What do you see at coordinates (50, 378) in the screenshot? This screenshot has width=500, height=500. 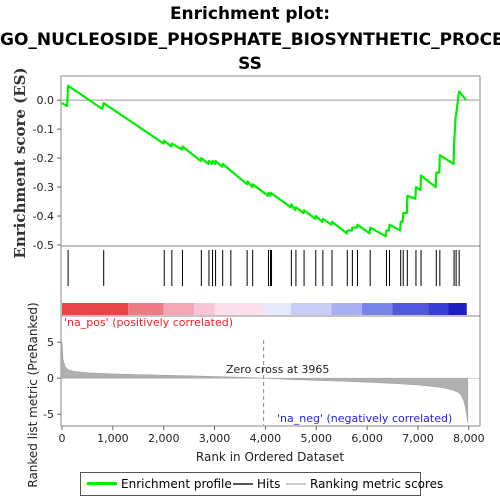 I see `metric-ytick-label: 0` at bounding box center [50, 378].